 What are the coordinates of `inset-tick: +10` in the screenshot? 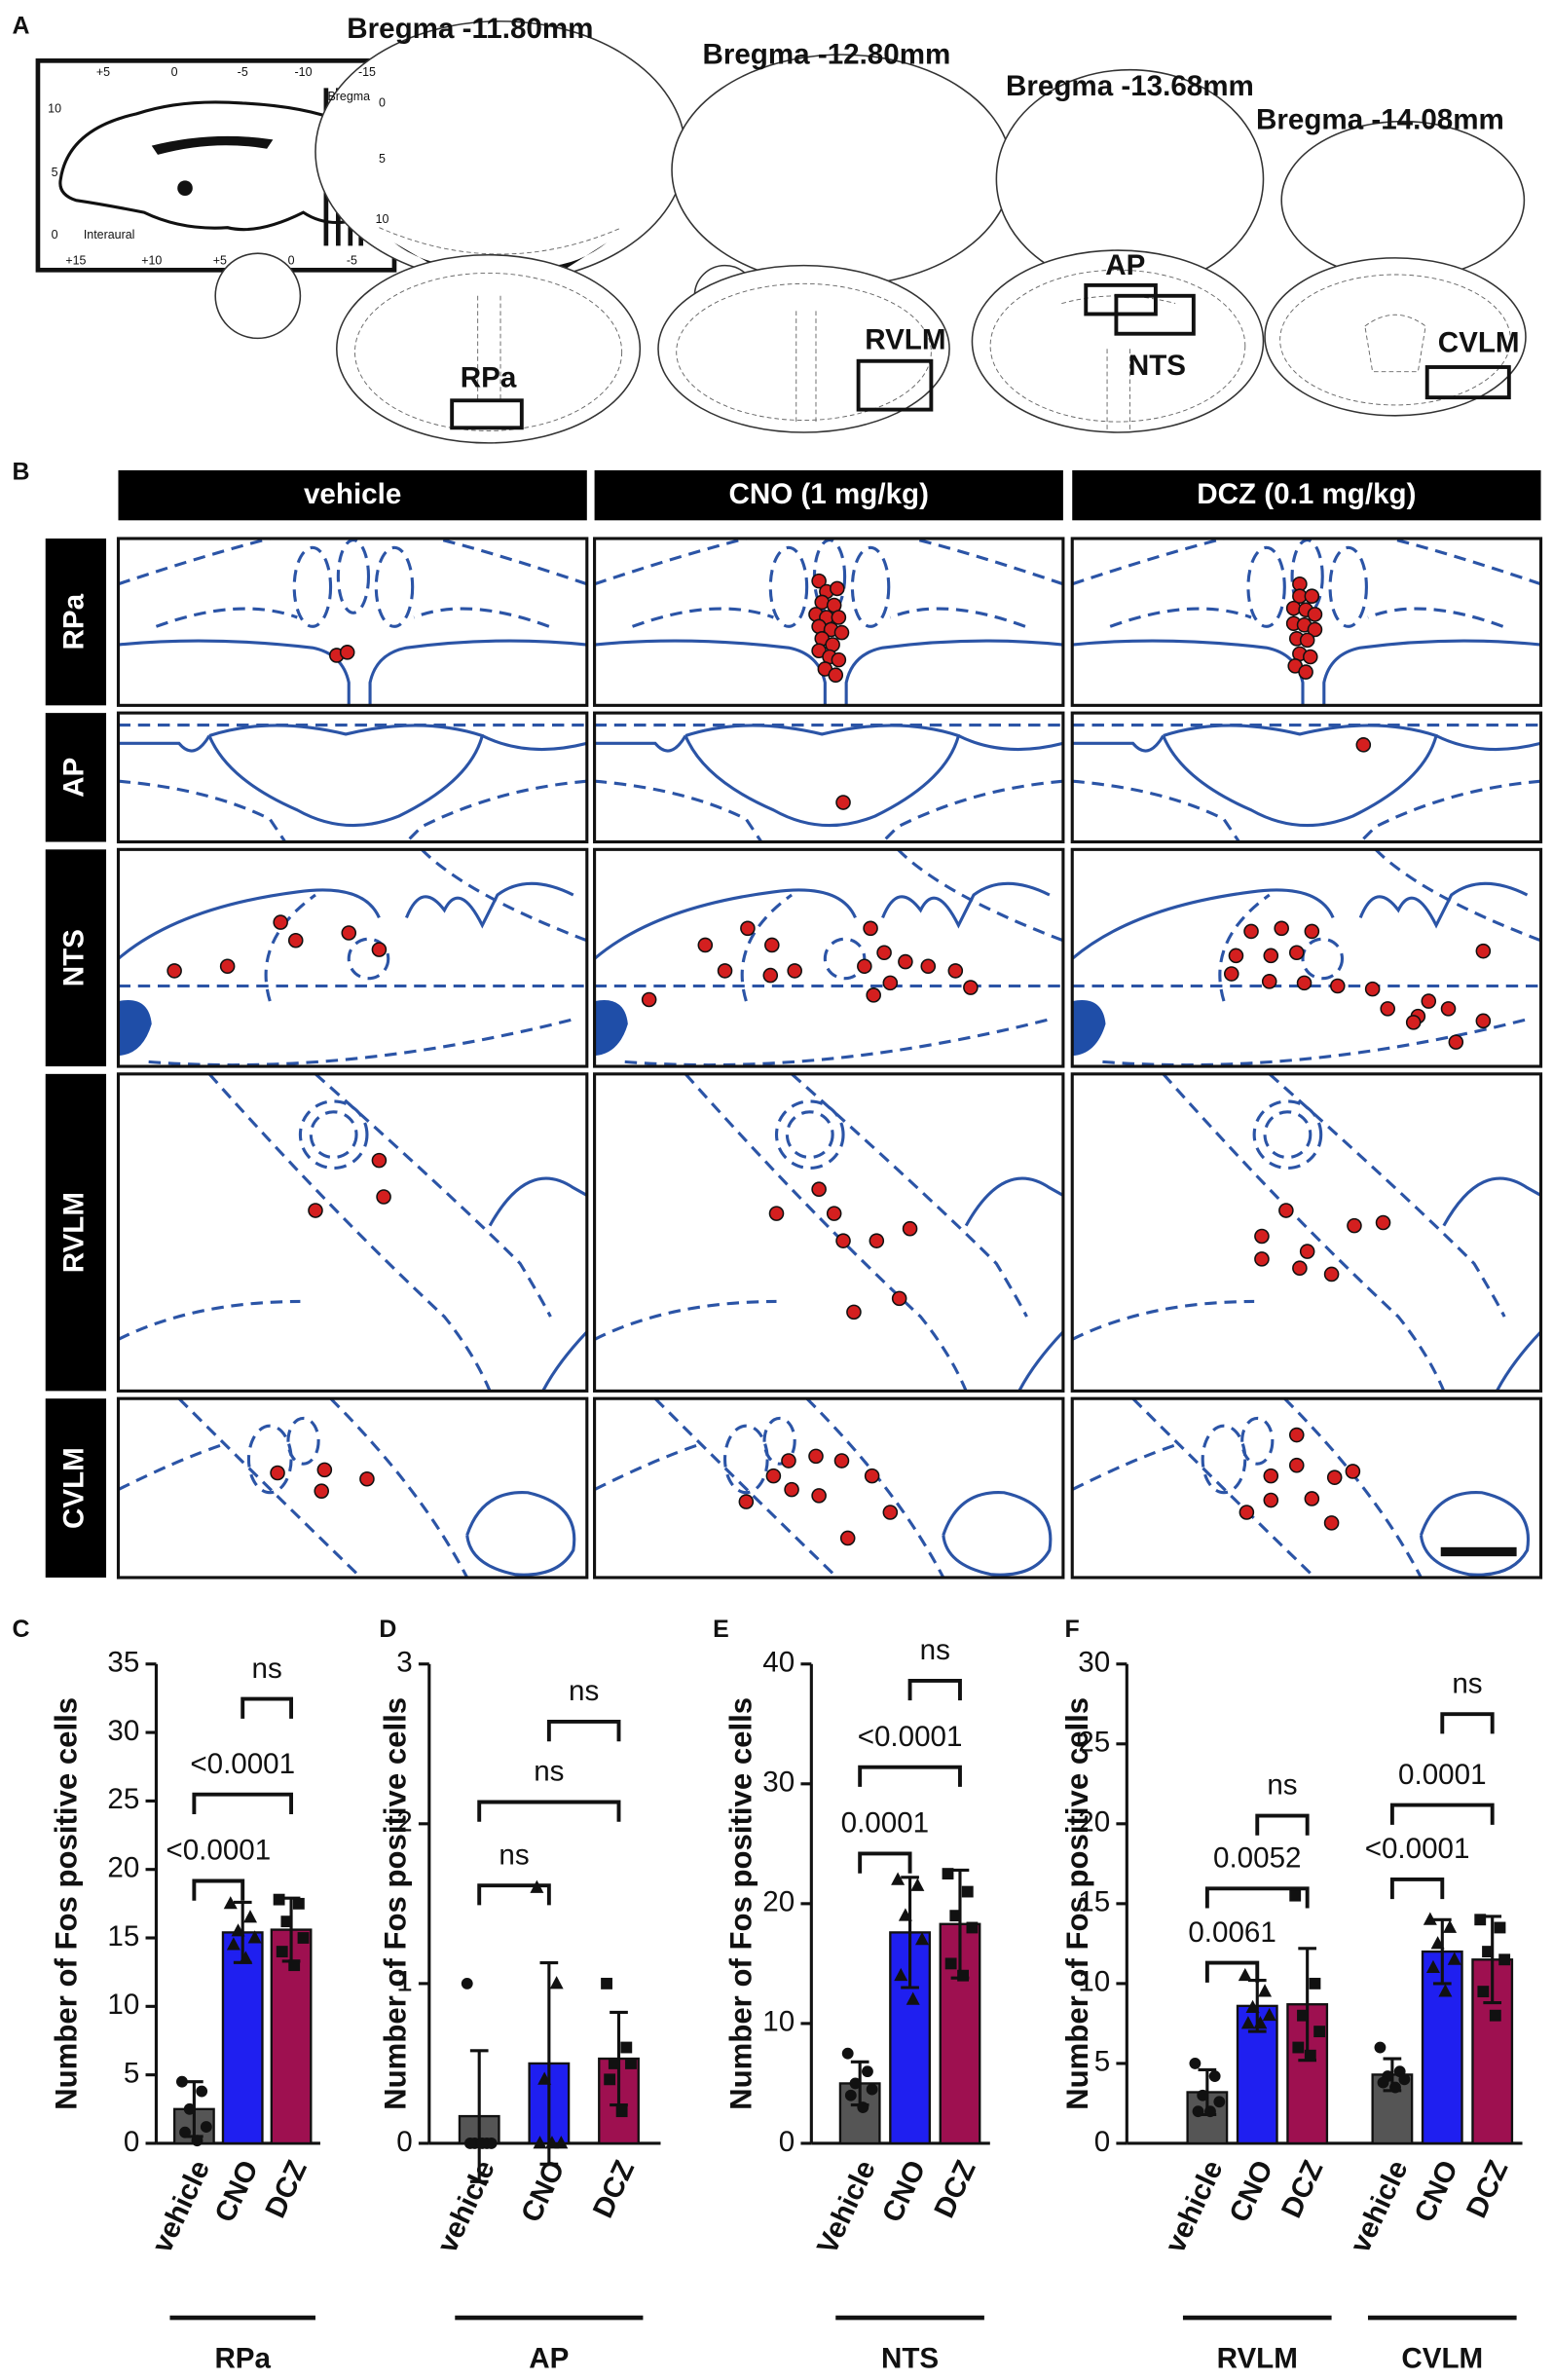 It's located at (151, 260).